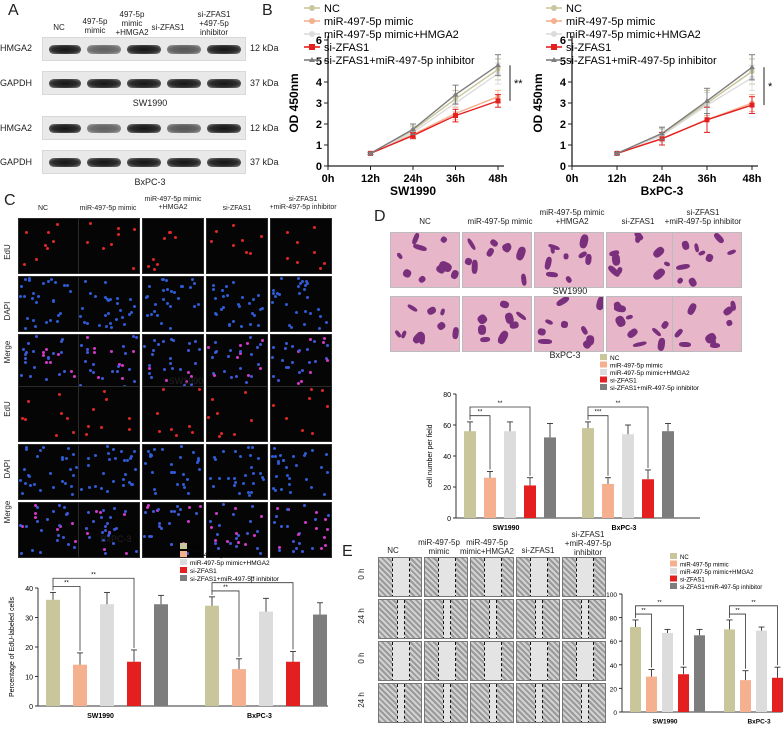  Describe the element at coordinates (319, 125) in the screenshot. I see `y-tick-label: 2` at that location.